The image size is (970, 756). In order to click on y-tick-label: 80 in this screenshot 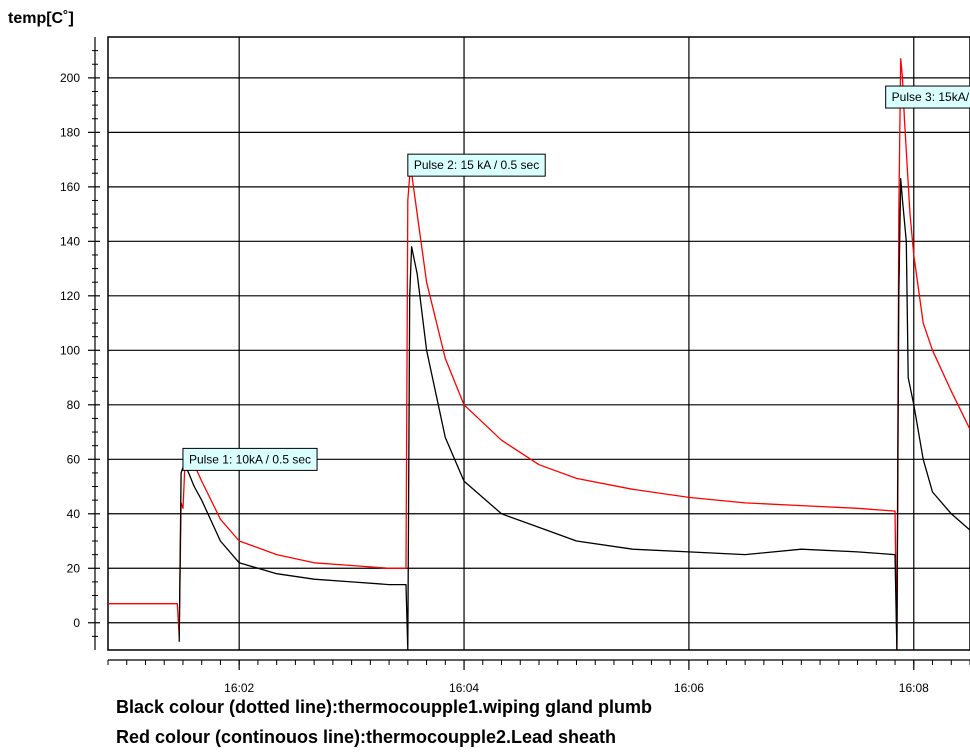, I will do `click(74, 405)`.